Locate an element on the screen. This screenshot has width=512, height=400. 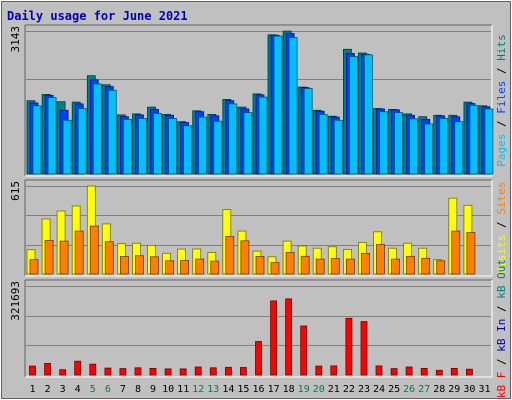
x-tick-label: 9 is located at coordinates (153, 389).